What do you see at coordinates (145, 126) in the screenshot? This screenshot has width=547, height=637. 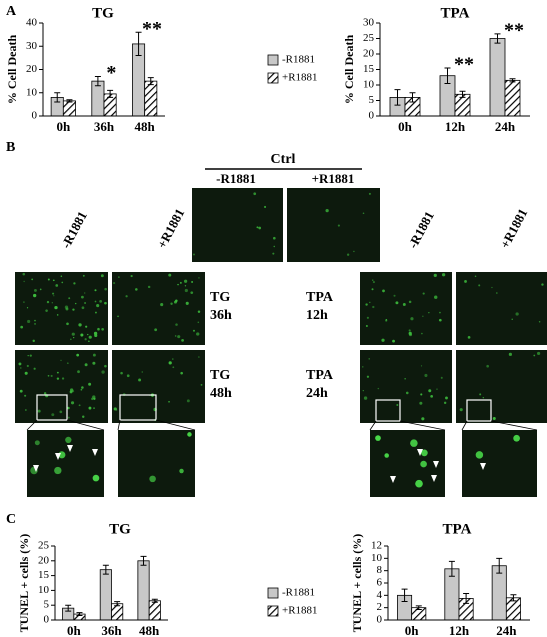 I see `x-tick-label: 48h` at bounding box center [145, 126].